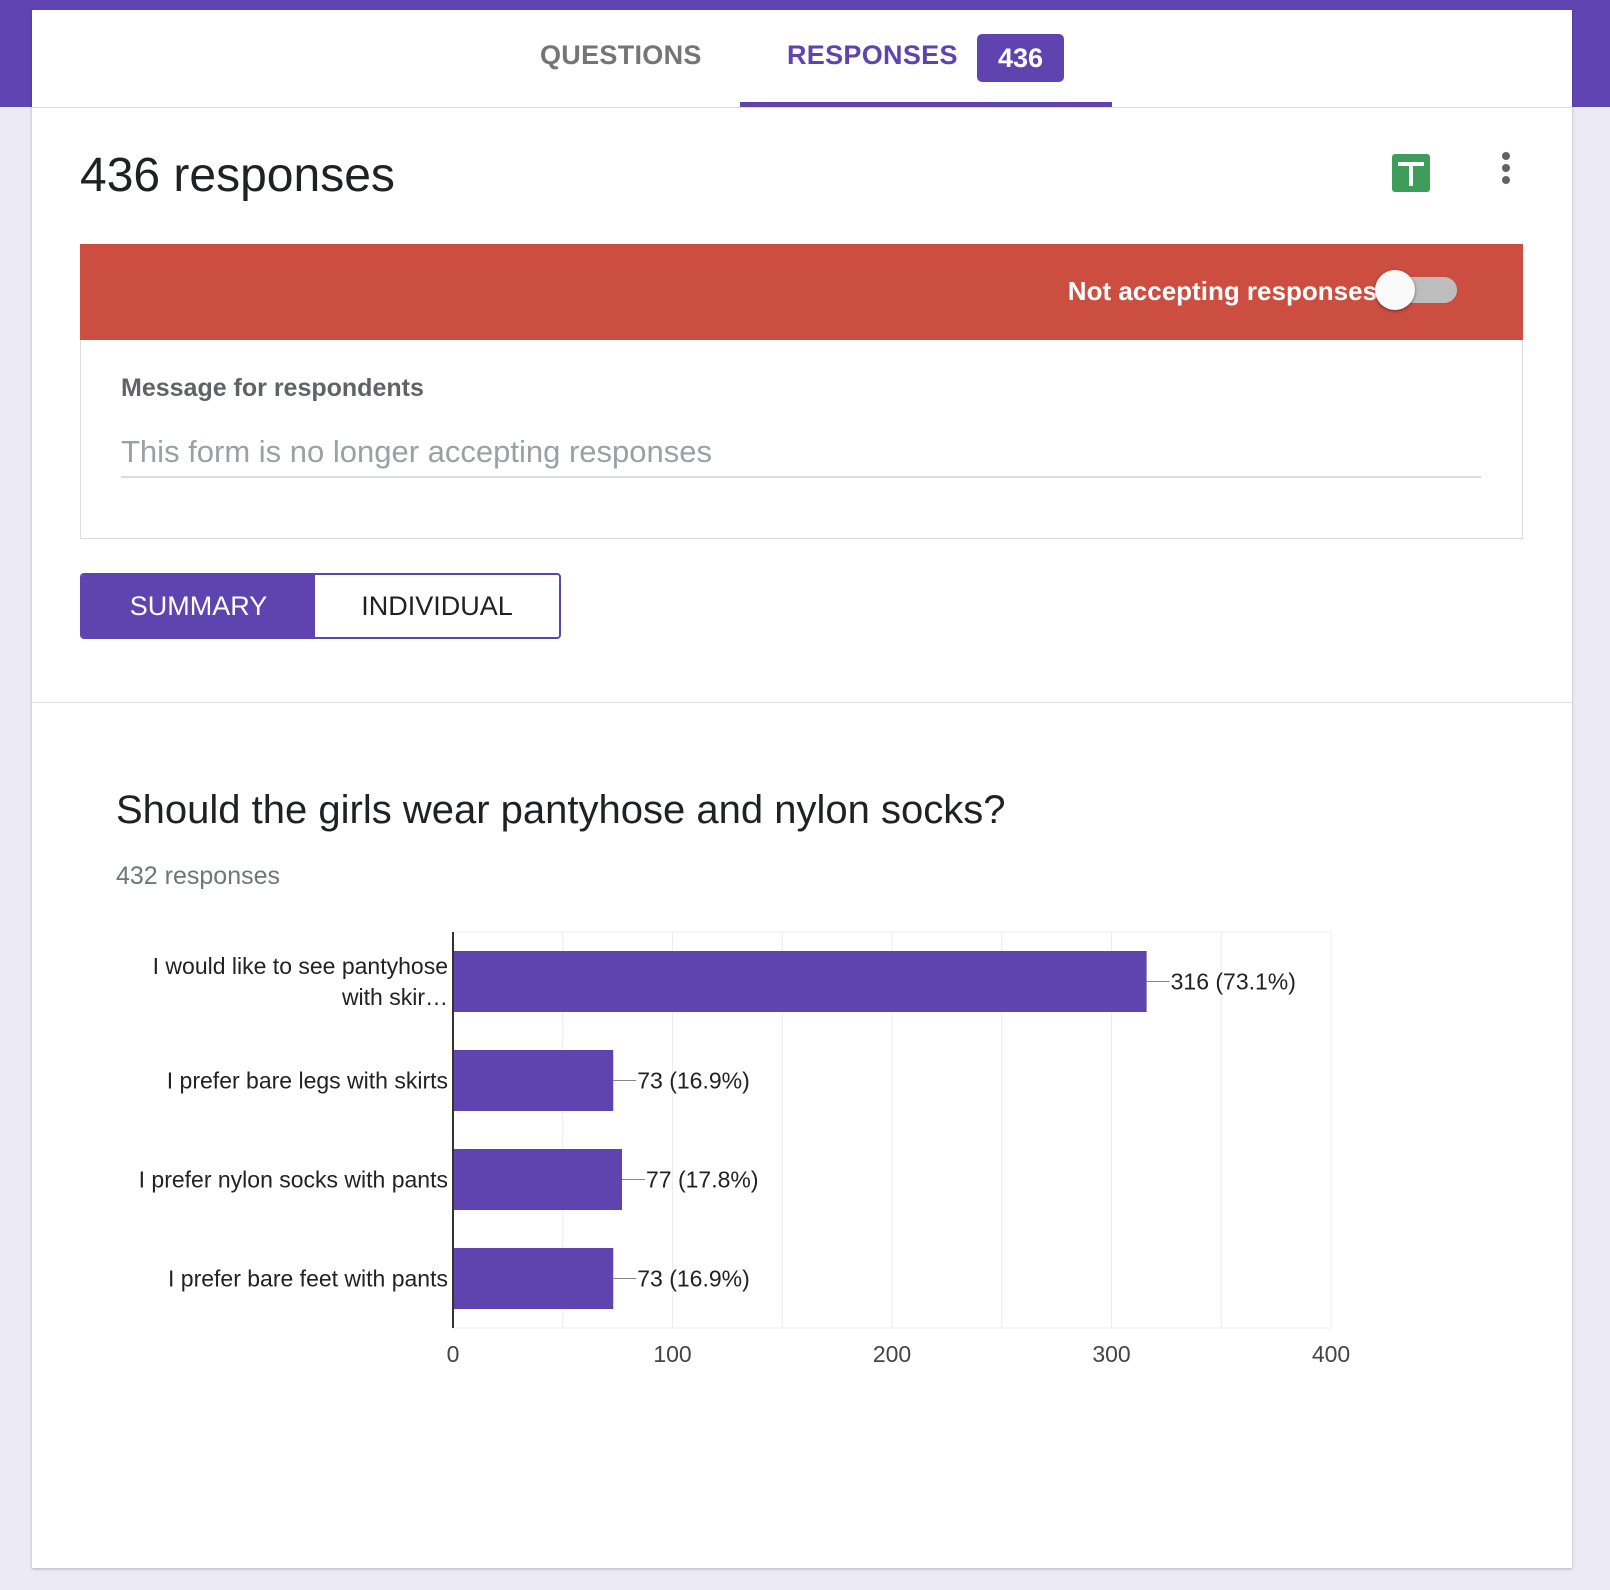  I want to click on category-label: I prefer bare feet with pants, so click(308, 1279).